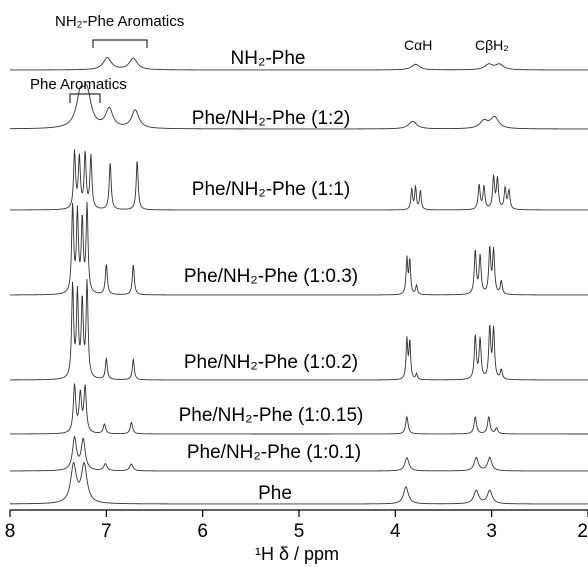 The width and height of the screenshot is (588, 567). What do you see at coordinates (271, 362) in the screenshot?
I see `series-label-1-0.2: Phe/NH₂-Phe (1:0.2)` at bounding box center [271, 362].